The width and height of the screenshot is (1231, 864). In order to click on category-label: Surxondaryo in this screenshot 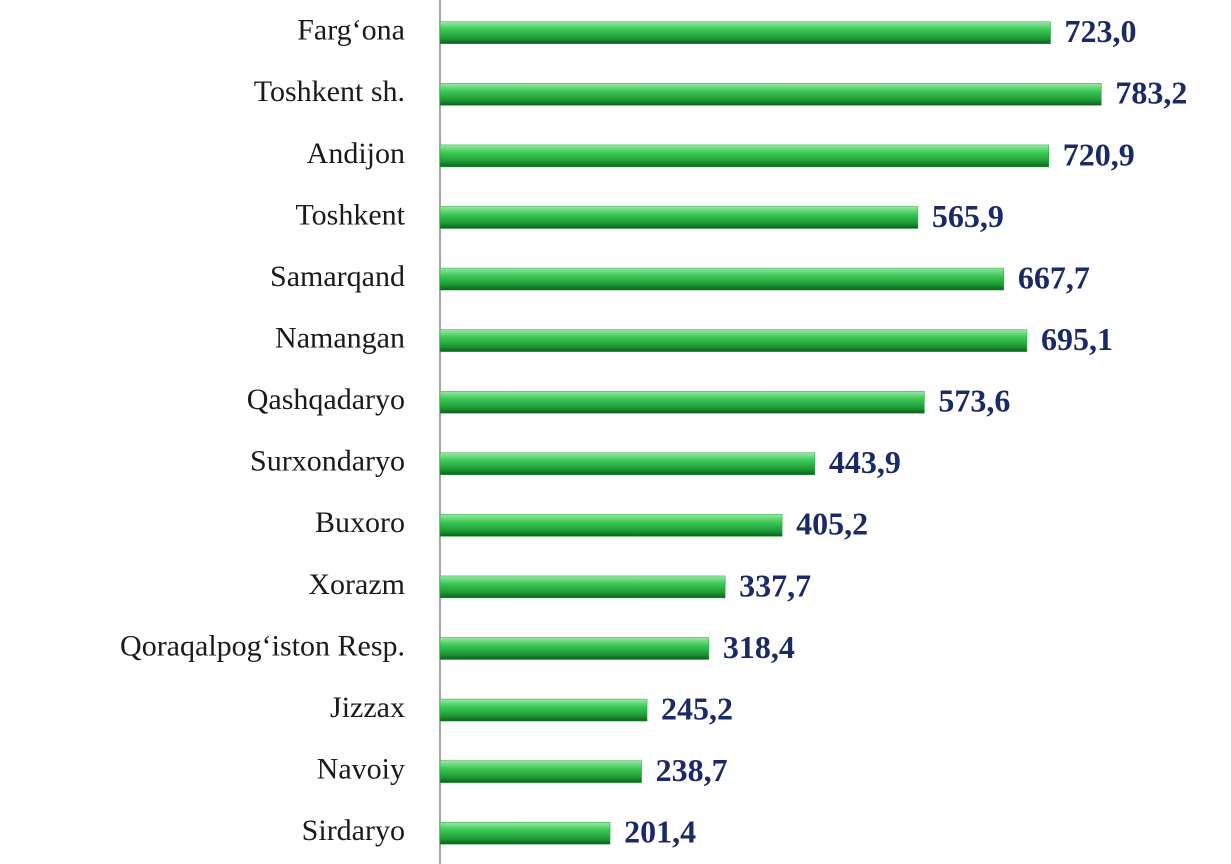, I will do `click(327, 461)`.